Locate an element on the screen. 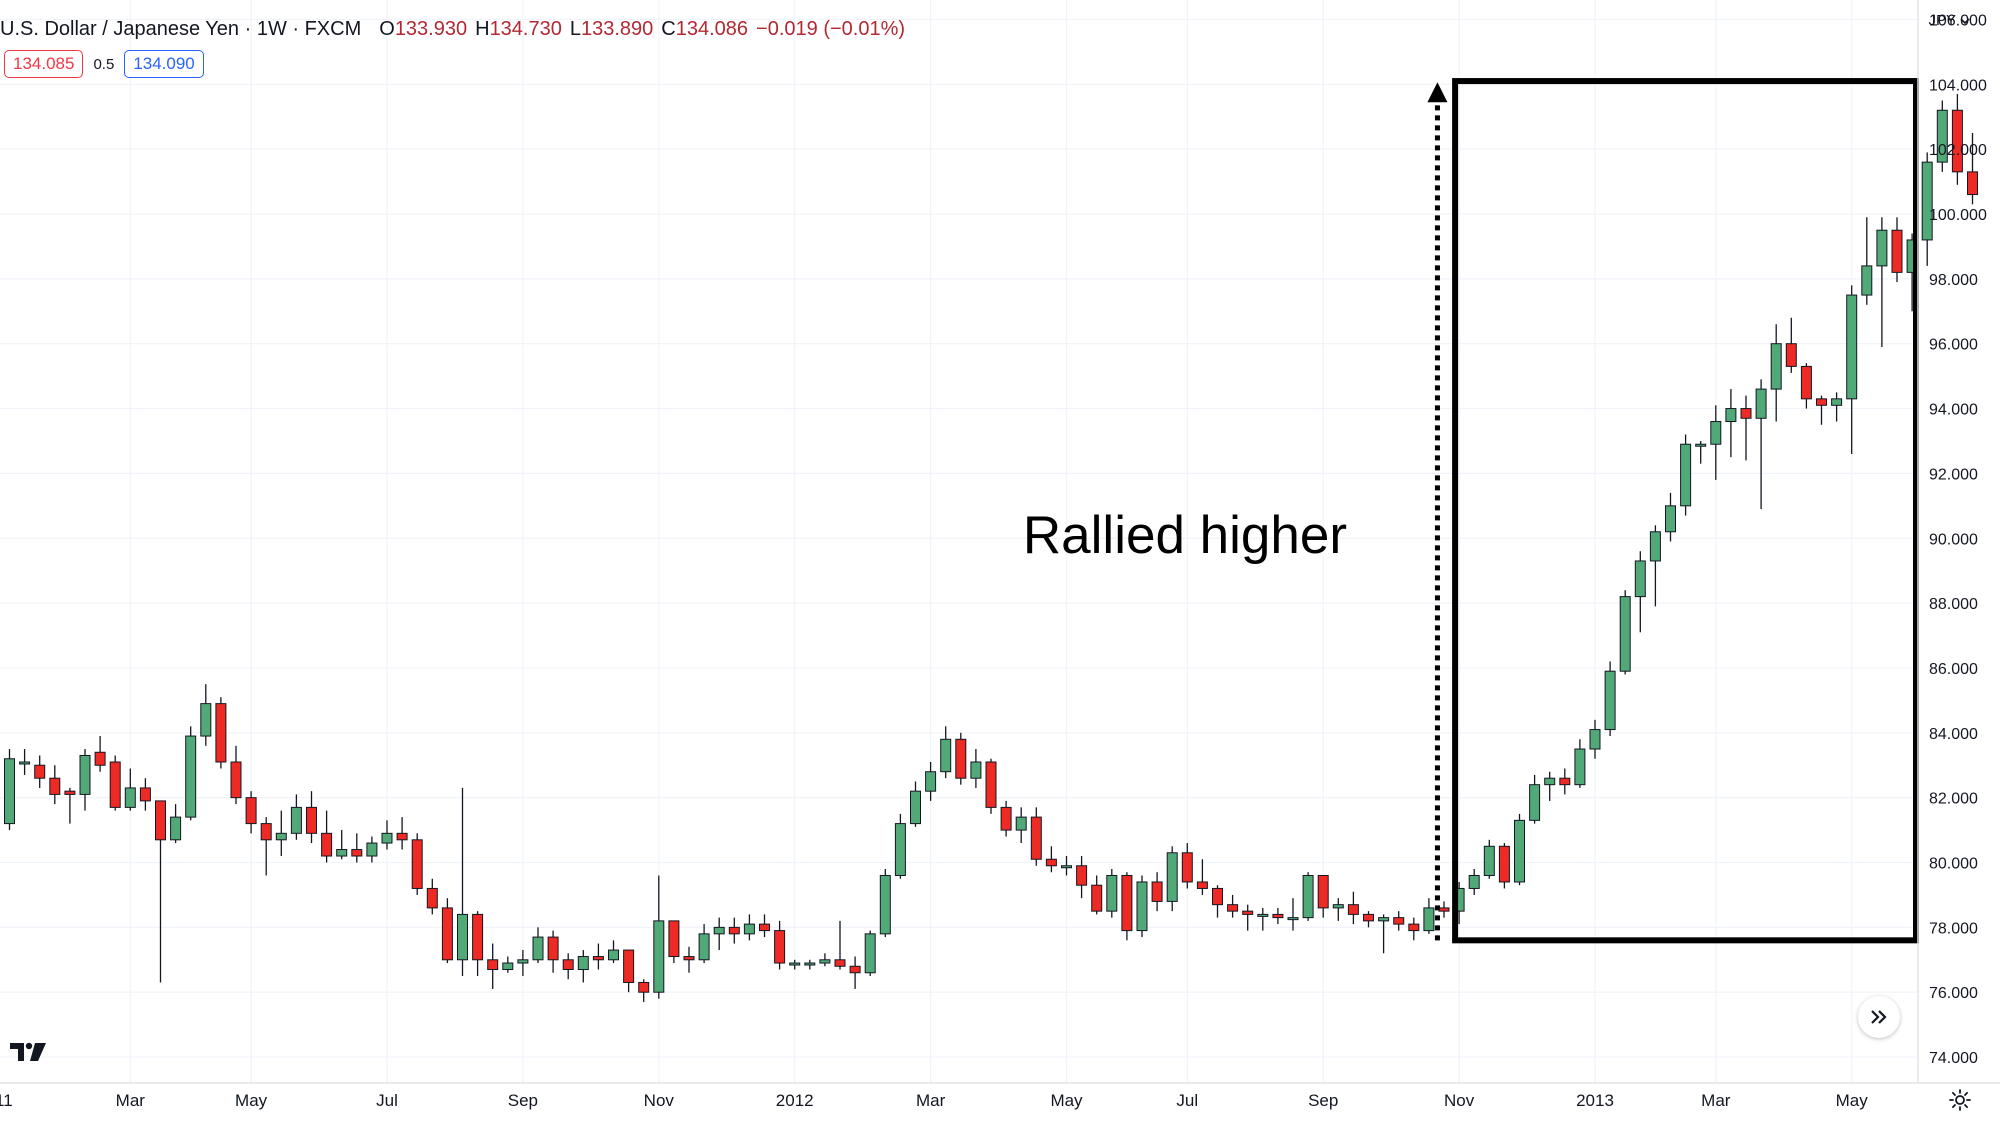 The width and height of the screenshot is (2000, 1124). buy-price-button: 134.090 is located at coordinates (164, 64).